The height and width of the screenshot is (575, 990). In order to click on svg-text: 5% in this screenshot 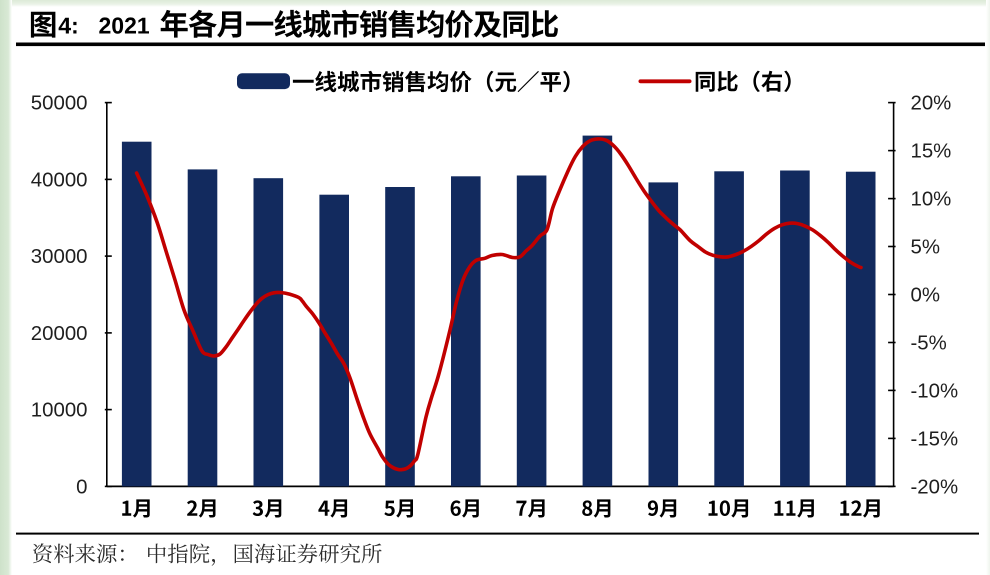, I will do `click(925, 248)`.